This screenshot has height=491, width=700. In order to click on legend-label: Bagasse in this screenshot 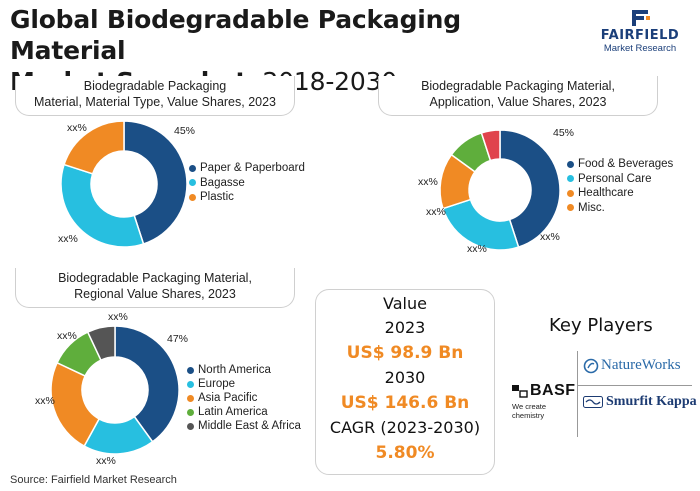, I will do `click(222, 182)`.